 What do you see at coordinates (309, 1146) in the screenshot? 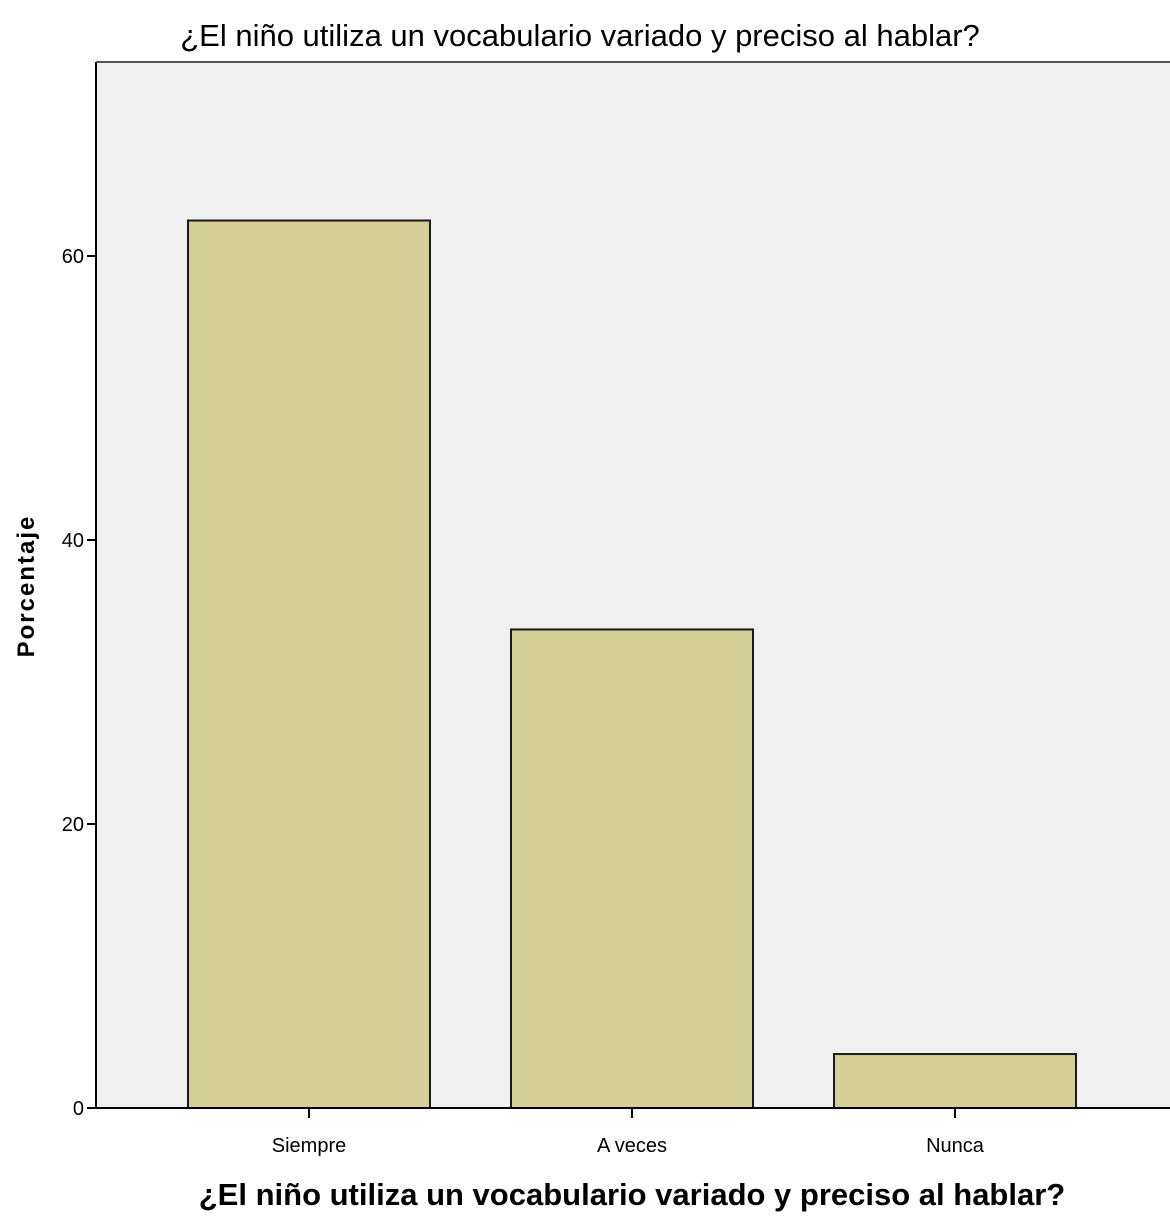
I see `x-tick-label: Siempre` at bounding box center [309, 1146].